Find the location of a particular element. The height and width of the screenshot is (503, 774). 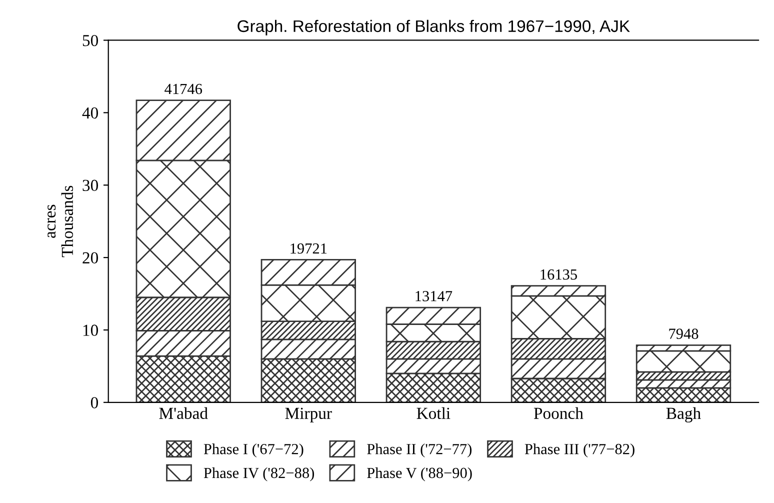

x-tick-label: M'abad is located at coordinates (183, 413).